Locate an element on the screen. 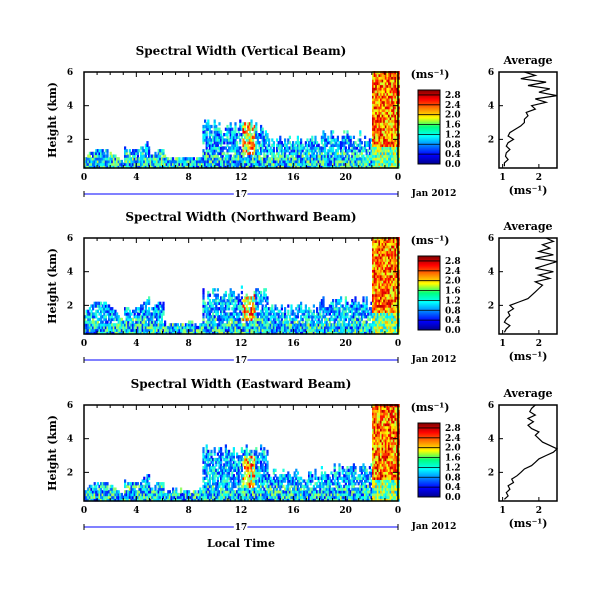 This screenshot has width=610, height=598. chart-title: Spectral Width (Eastward Beam) is located at coordinates (241, 384).